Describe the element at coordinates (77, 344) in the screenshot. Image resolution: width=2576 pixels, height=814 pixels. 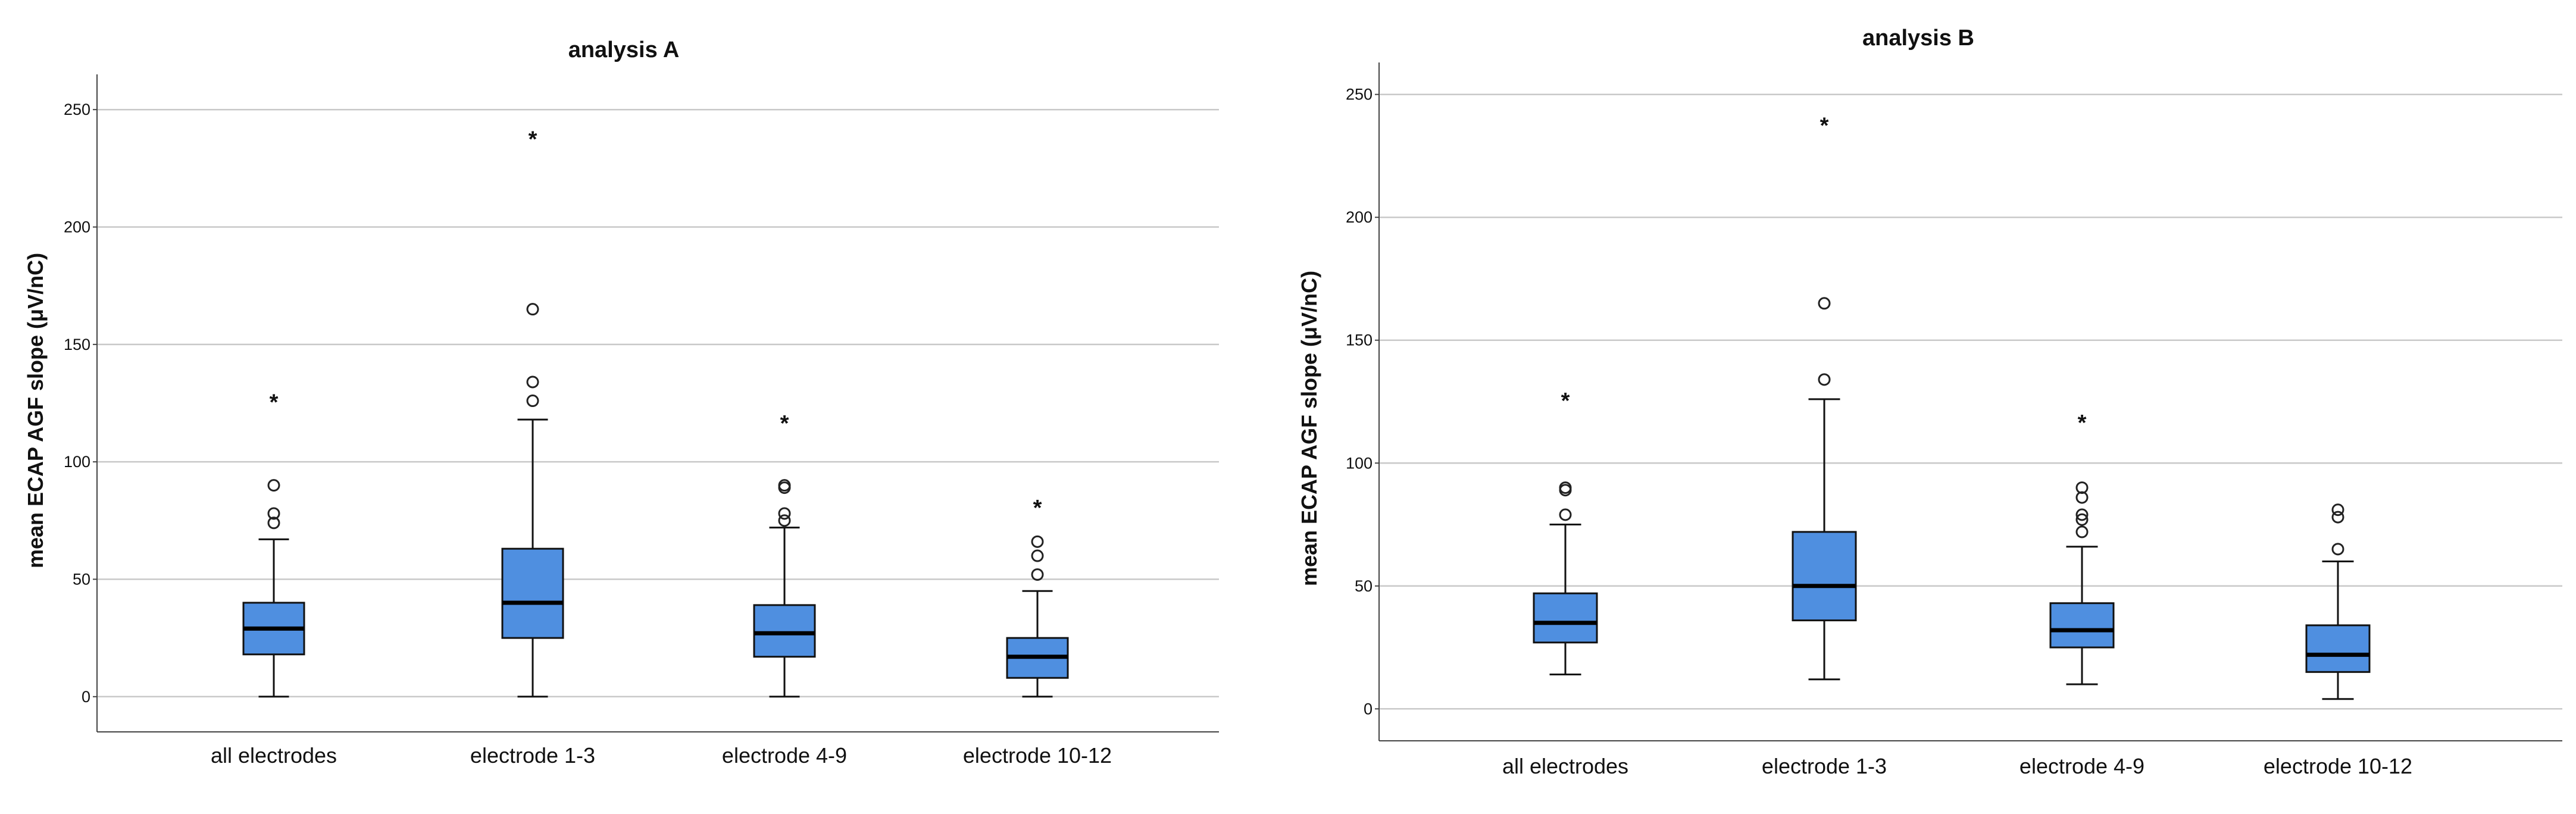
I see `chart-a-y-tick-label: 150` at that location.